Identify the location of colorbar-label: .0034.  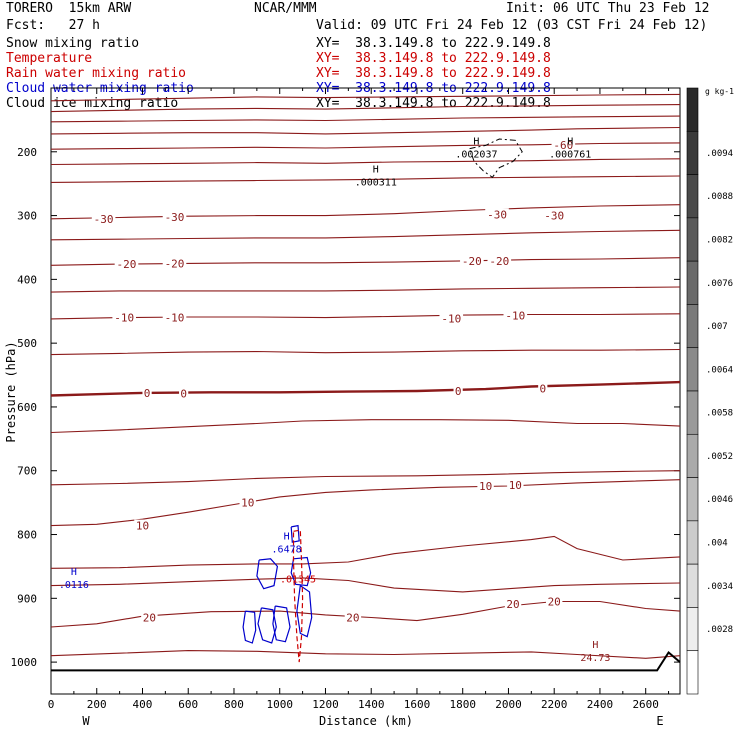
(719, 587).